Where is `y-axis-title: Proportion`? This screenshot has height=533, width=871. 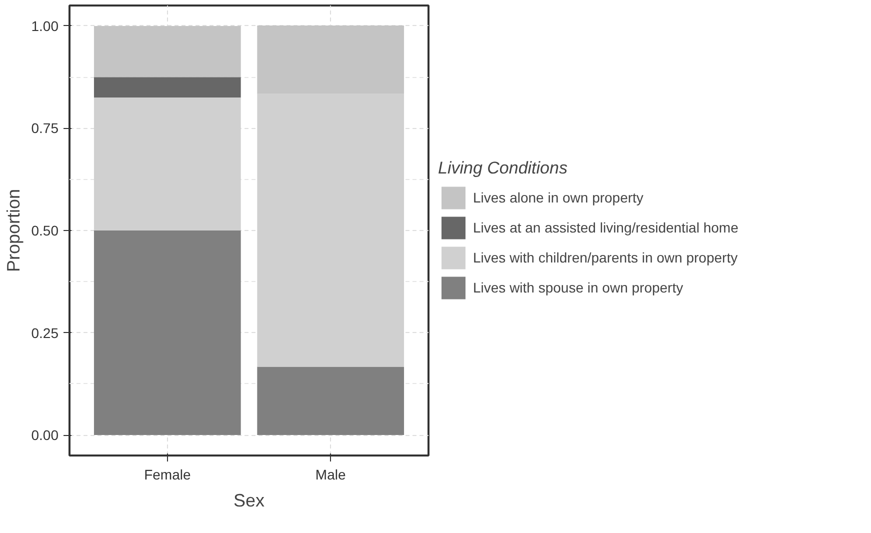
y-axis-title: Proportion is located at coordinates (13, 230).